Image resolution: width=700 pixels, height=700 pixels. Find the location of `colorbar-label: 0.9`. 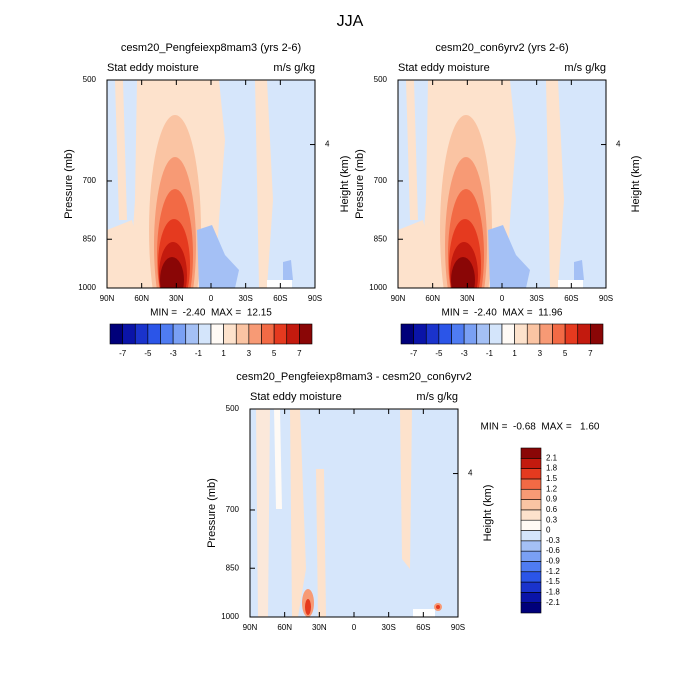

colorbar-label: 0.9 is located at coordinates (552, 499).